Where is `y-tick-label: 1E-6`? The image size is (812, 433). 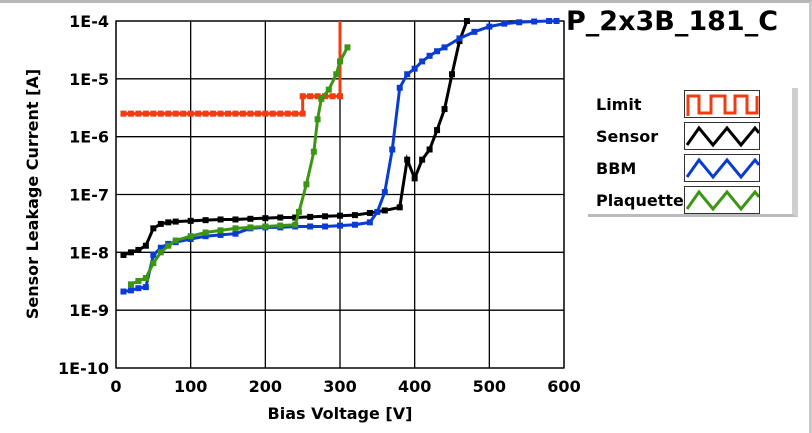
y-tick-label: 1E-6 is located at coordinates (89, 137).